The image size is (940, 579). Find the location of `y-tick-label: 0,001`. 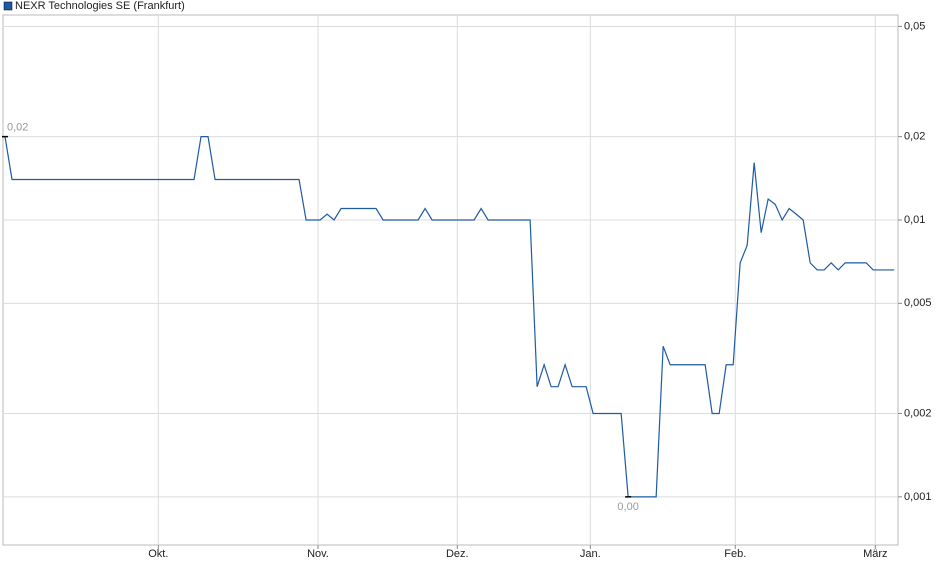

y-tick-label: 0,001 is located at coordinates (918, 497).